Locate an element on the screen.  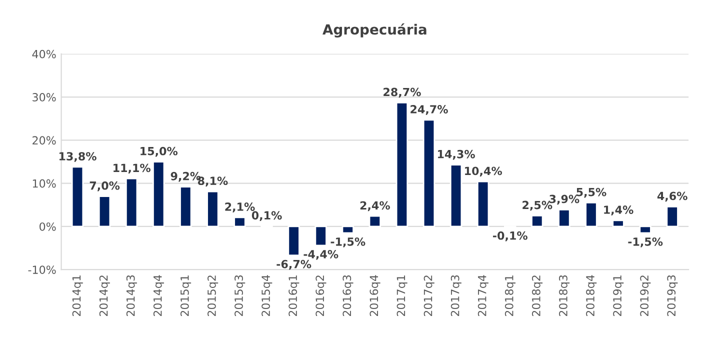
x-tick-label: 2019q2 is located at coordinates (645, 296).